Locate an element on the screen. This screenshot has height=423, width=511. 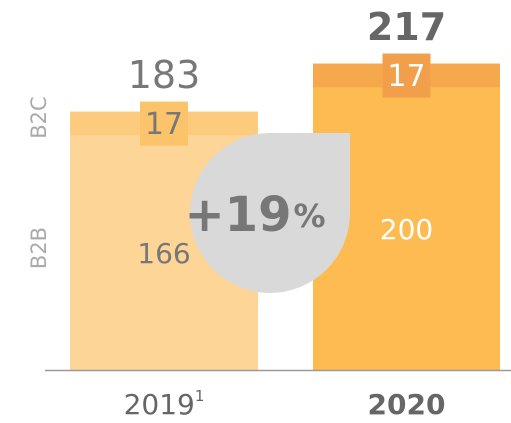
growth-bubble is located at coordinates (270, 213).